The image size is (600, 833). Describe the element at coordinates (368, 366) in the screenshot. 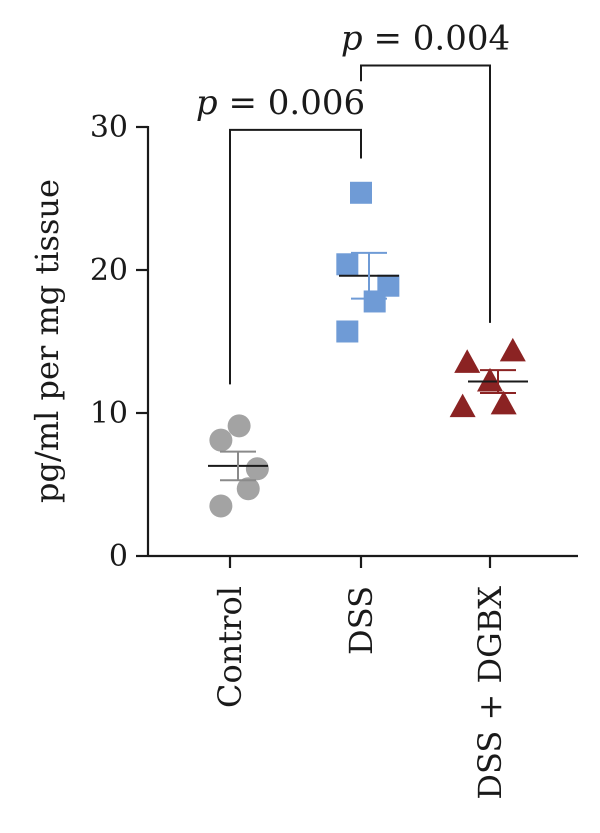

I see `mean-sem-bars` at that location.